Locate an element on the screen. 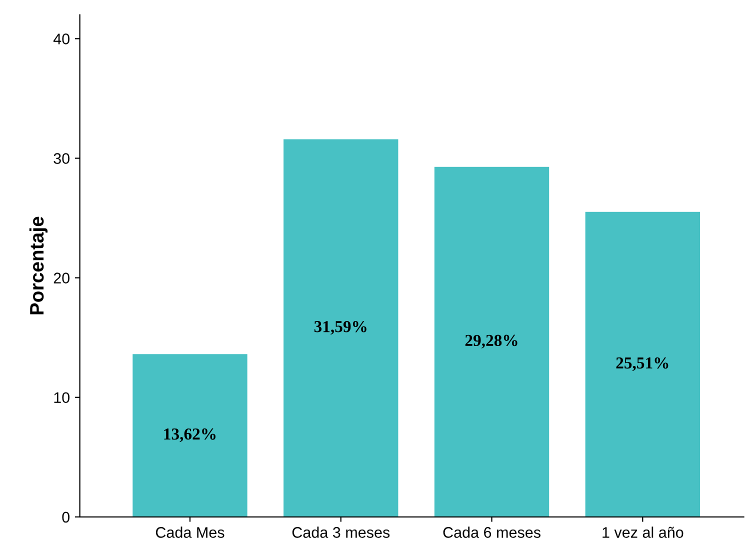  y-tick-label: 0 is located at coordinates (66, 517).